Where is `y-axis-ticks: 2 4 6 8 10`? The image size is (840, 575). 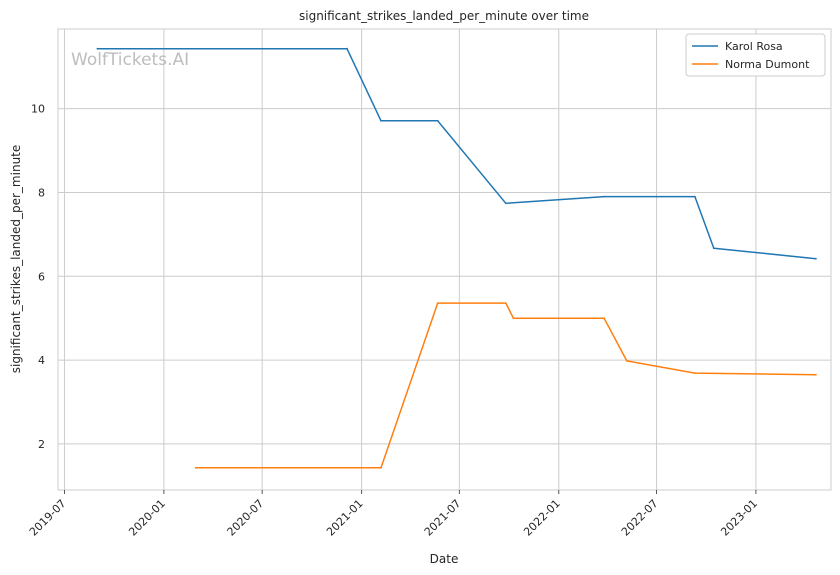
y-axis-ticks: 2 4 6 8 10 is located at coordinates (38, 277).